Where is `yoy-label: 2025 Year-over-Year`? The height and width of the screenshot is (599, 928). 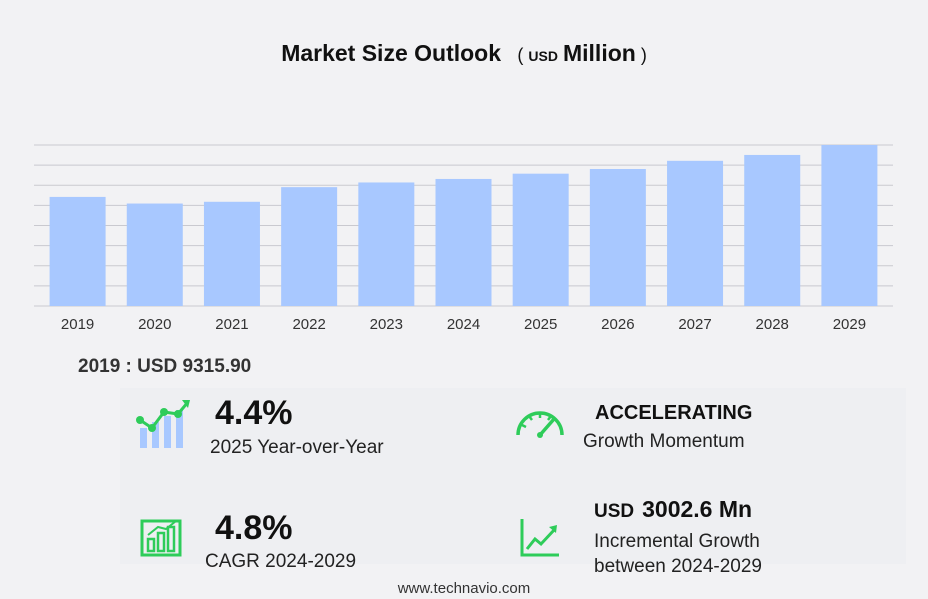 yoy-label: 2025 Year-over-Year is located at coordinates (297, 447).